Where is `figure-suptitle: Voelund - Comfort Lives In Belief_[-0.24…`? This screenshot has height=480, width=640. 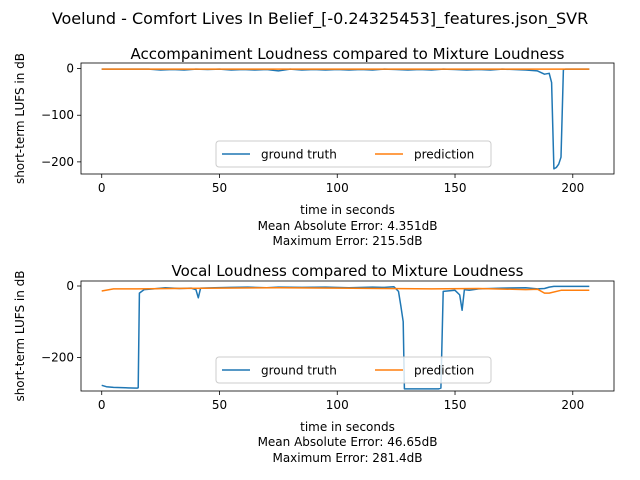
figure-suptitle: Voelund - Comfort Lives In Belief_[-0.24… is located at coordinates (320, 19).